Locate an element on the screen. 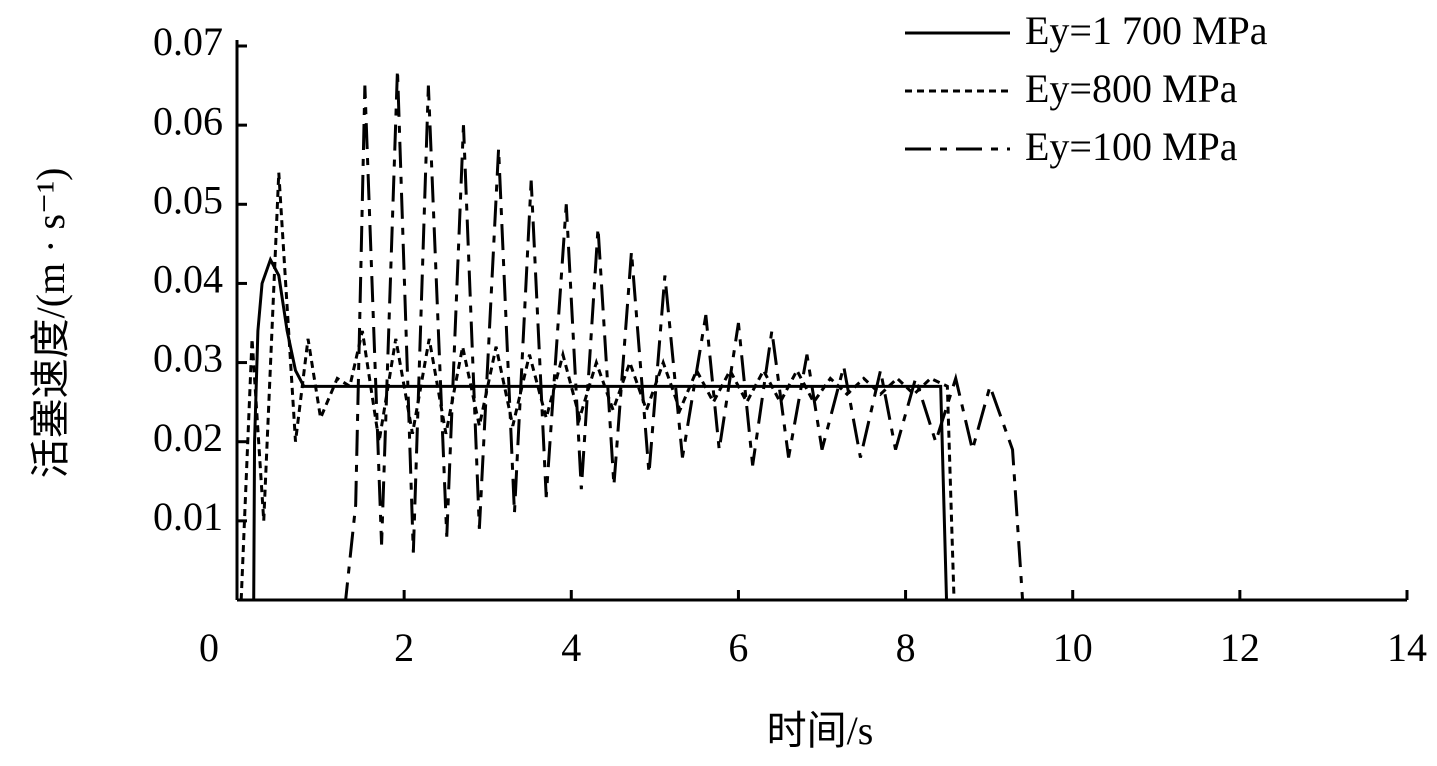 Image resolution: width=1437 pixels, height=766 pixels. y-tick-label: 0.05 is located at coordinates (188, 199).